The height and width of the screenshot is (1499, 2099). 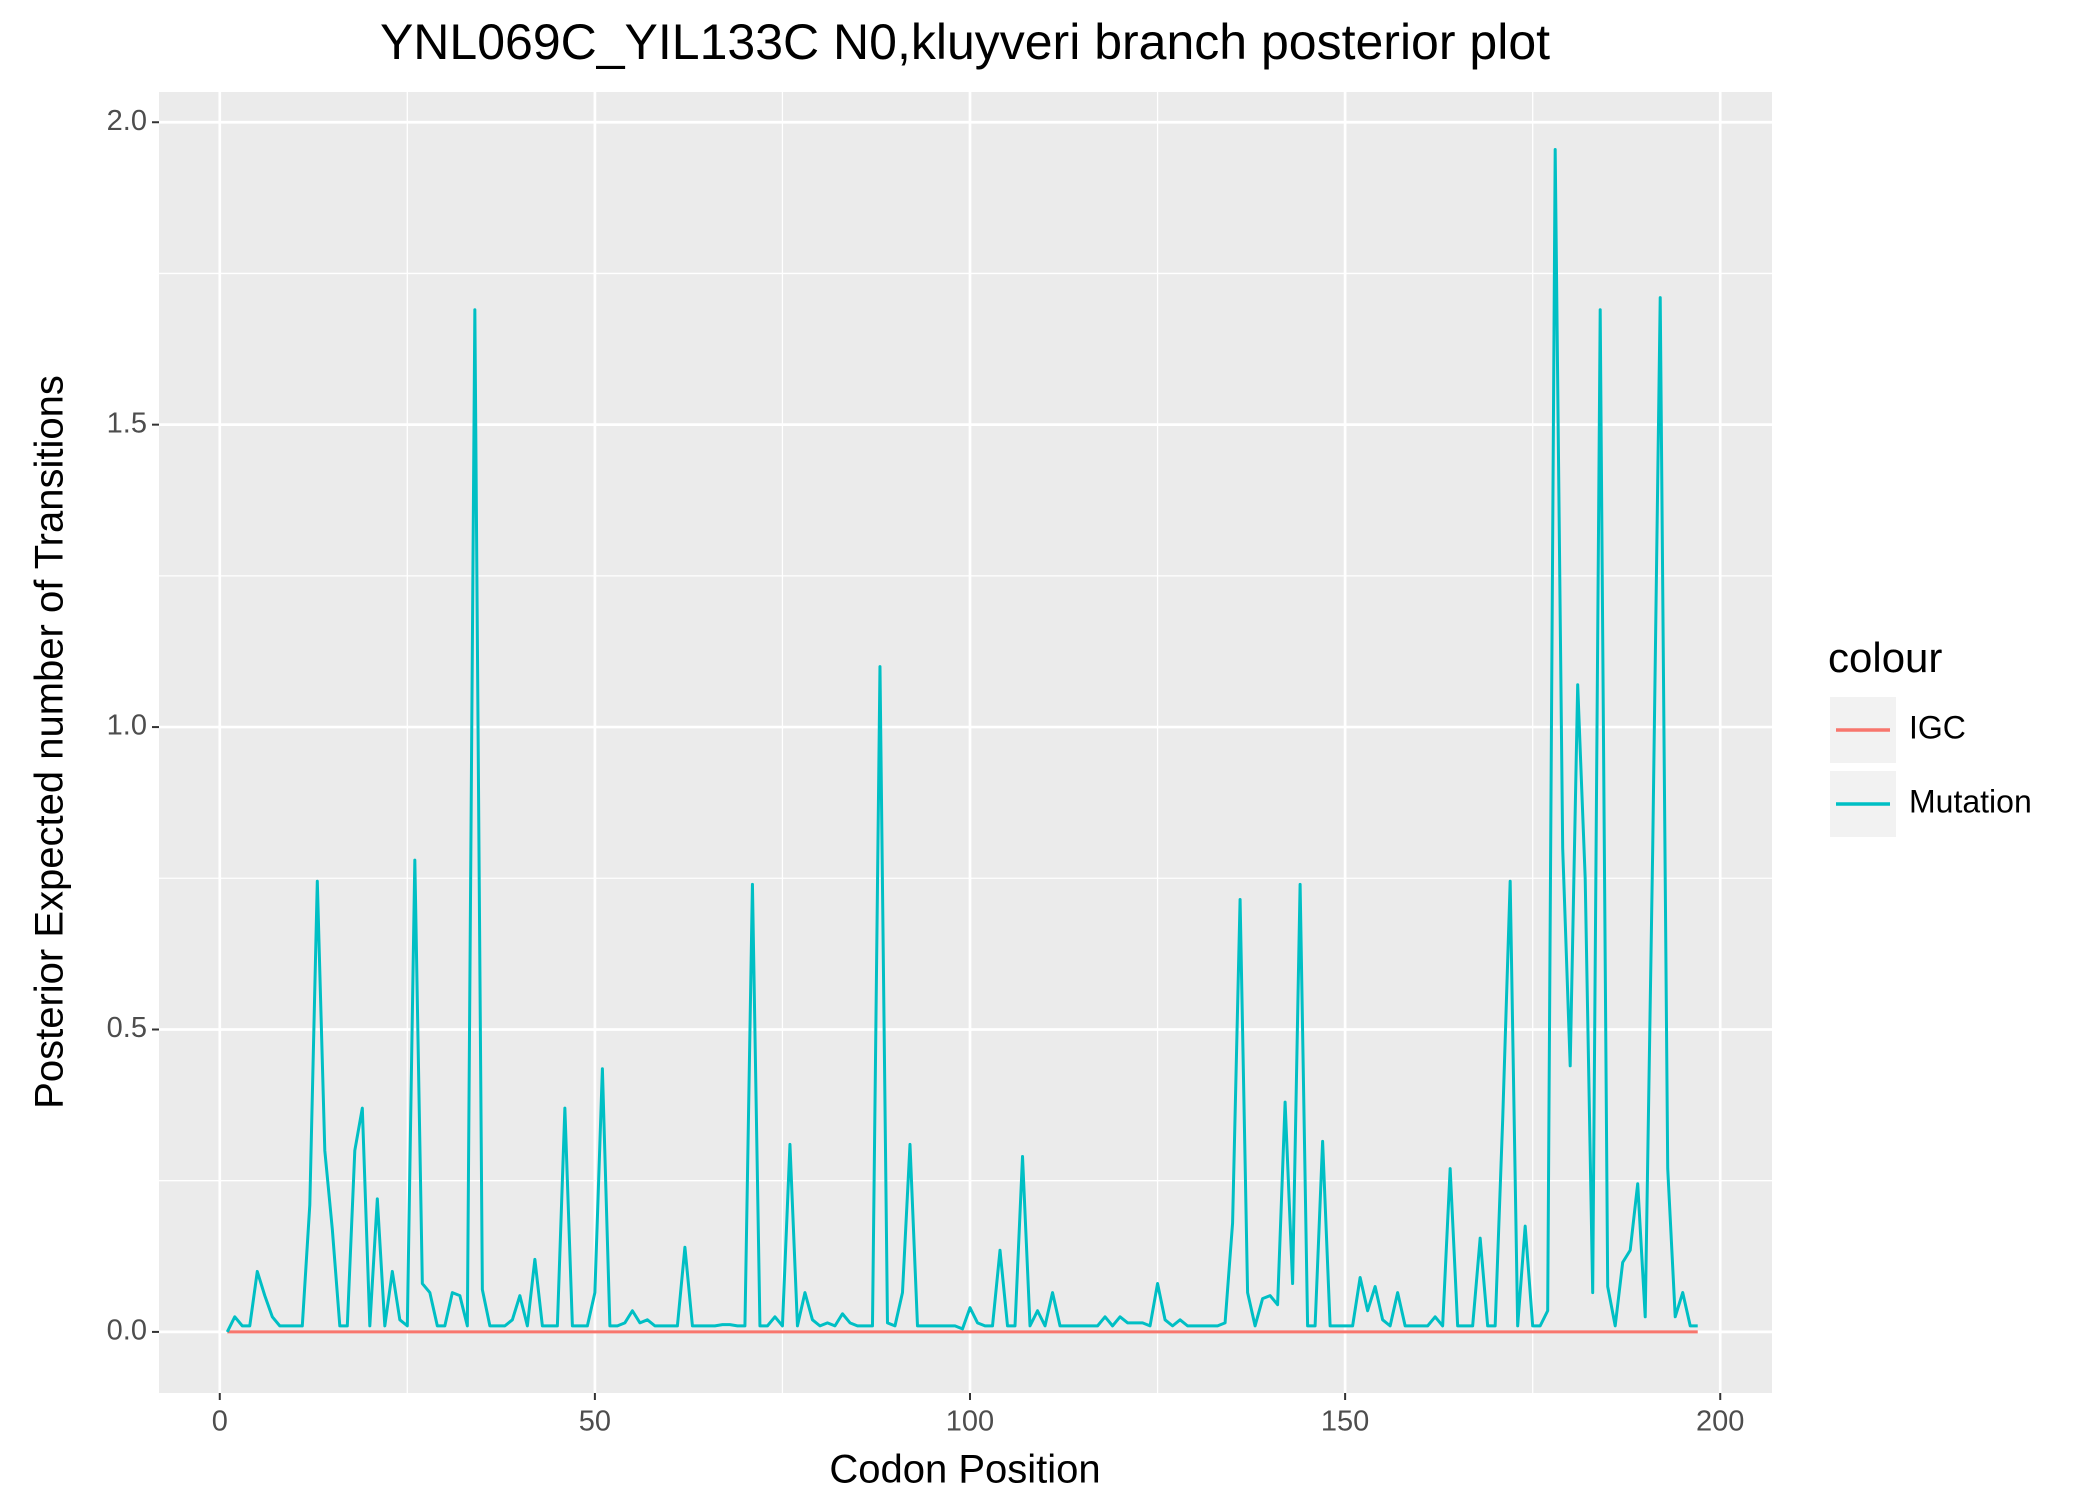 What do you see at coordinates (1720, 1422) in the screenshot?
I see `x-tick-label: 200` at bounding box center [1720, 1422].